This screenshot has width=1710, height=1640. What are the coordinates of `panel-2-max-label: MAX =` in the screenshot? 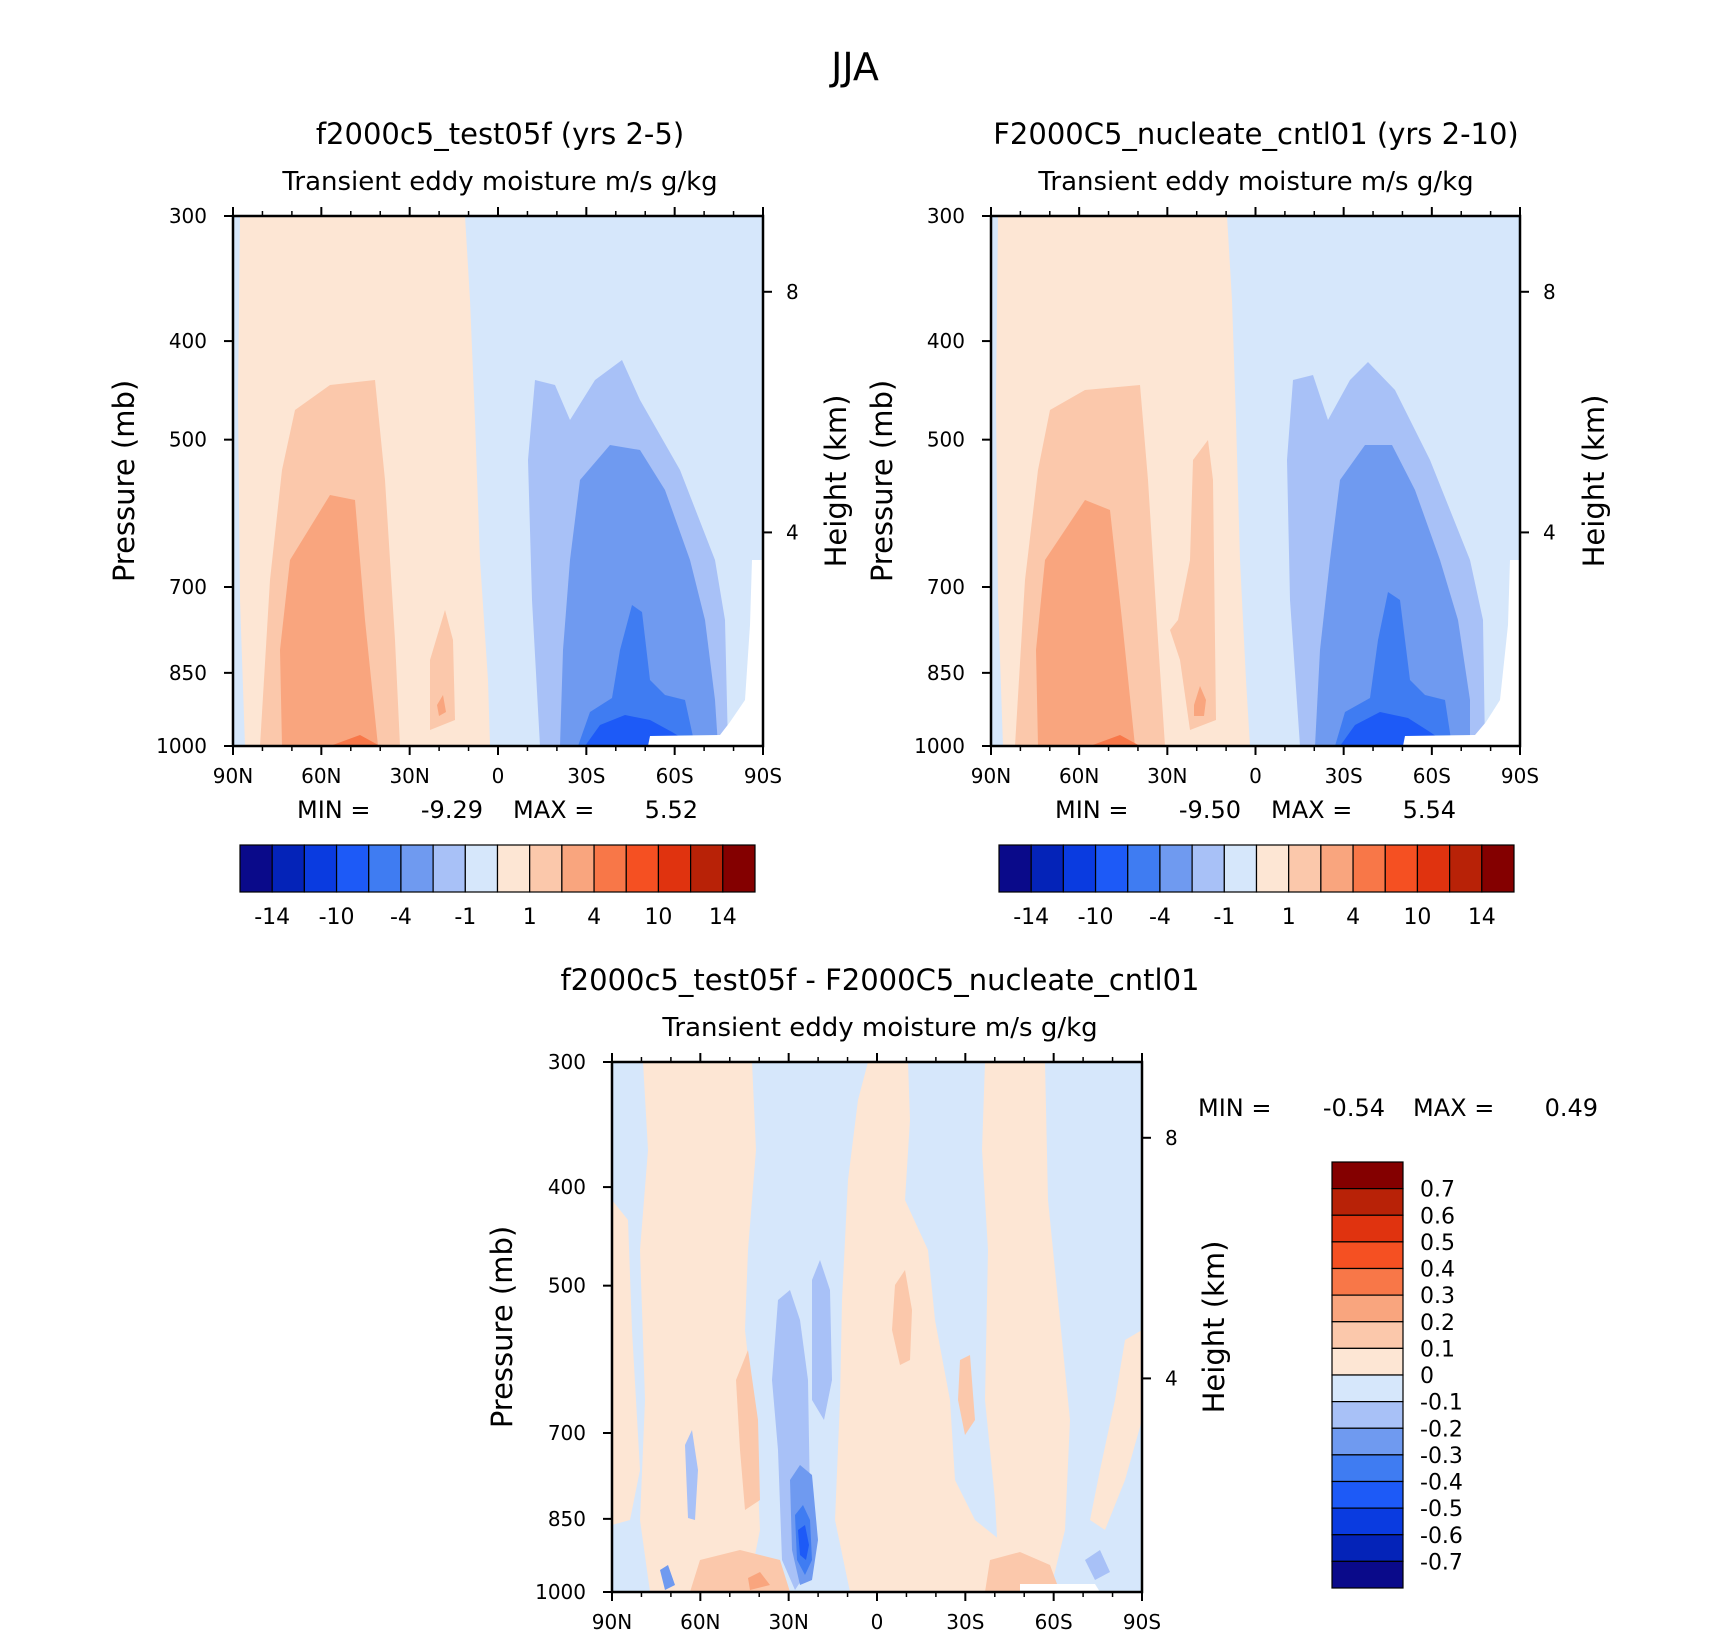 It's located at (1311, 810).